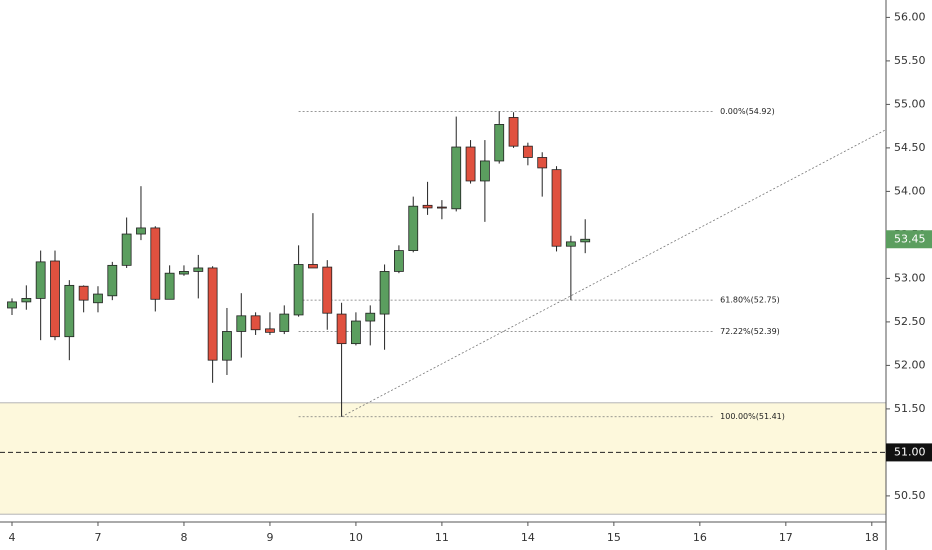 Image resolution: width=932 pixels, height=550 pixels. What do you see at coordinates (910, 364) in the screenshot?
I see `y-tick-label: 52.00` at bounding box center [910, 364].